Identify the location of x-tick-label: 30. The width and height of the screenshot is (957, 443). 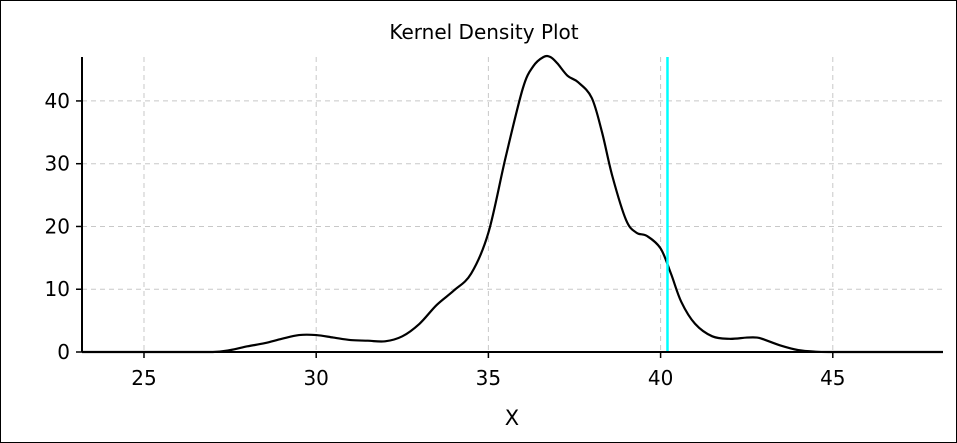
(315, 378).